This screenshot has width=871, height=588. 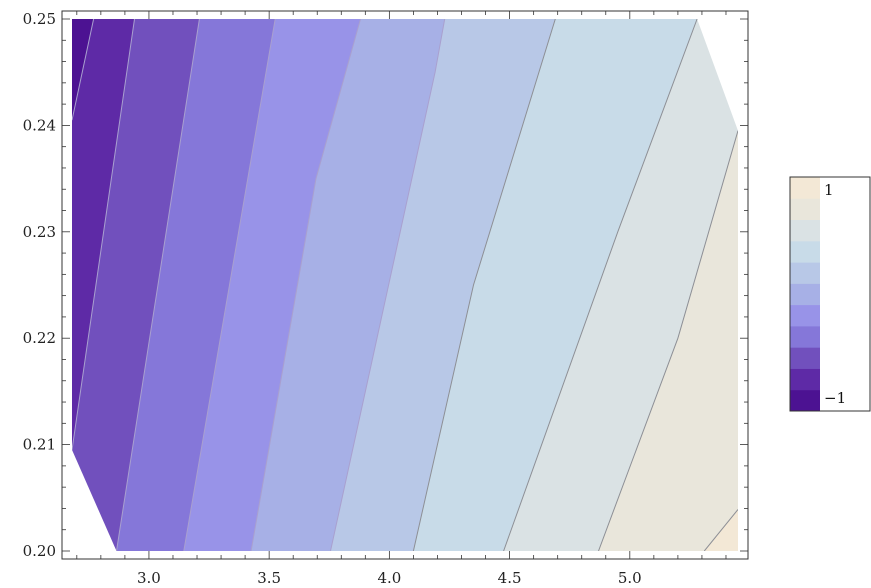 I want to click on x-tick-label: 4.0, so click(x=389, y=578).